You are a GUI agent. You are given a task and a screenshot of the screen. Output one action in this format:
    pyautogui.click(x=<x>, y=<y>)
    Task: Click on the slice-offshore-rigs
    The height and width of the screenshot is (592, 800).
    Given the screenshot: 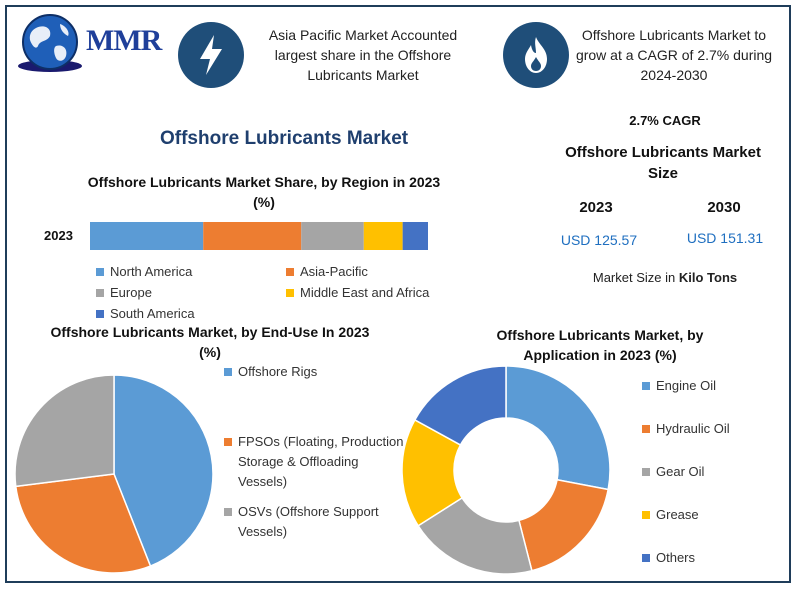 What is the action you would take?
    pyautogui.click(x=163, y=471)
    